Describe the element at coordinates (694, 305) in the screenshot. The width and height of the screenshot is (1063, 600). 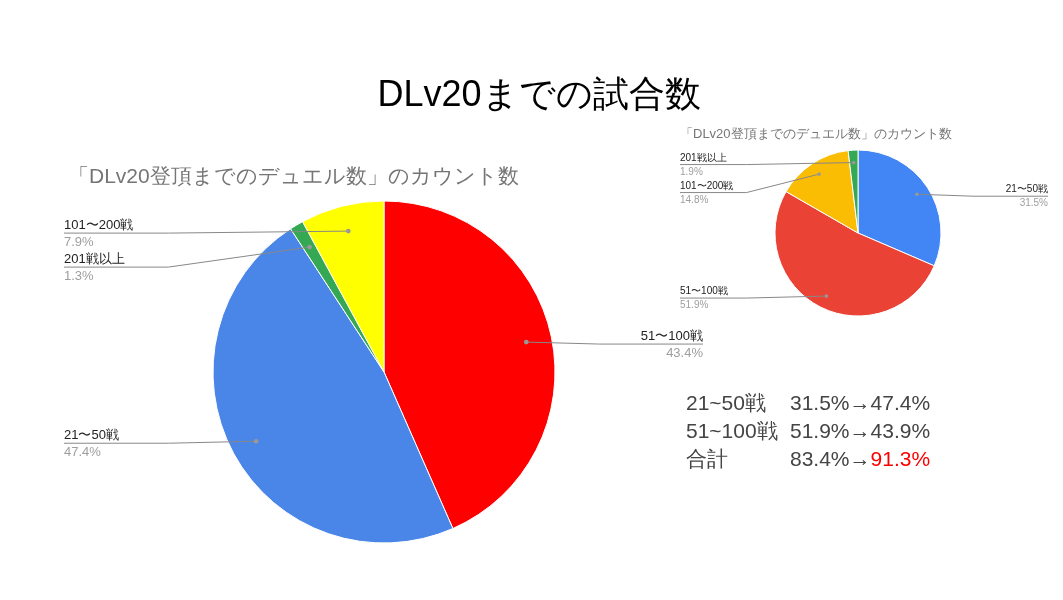
I see `data-label: 51.9%` at that location.